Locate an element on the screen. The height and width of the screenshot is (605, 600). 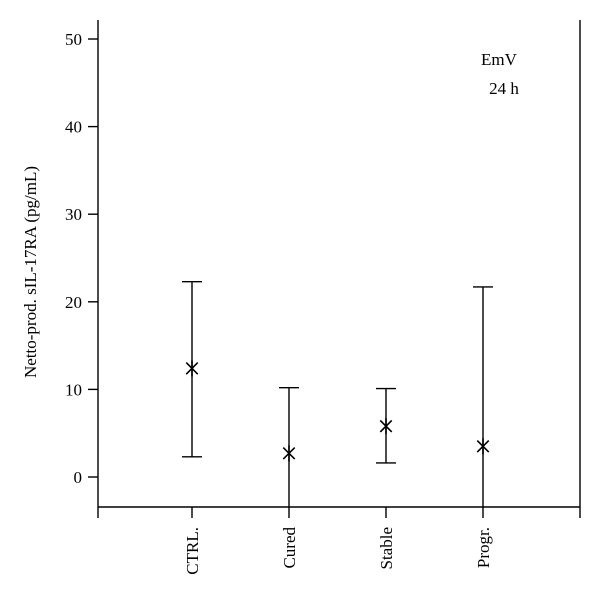
y-tick-label: 30 is located at coordinates (73, 214).